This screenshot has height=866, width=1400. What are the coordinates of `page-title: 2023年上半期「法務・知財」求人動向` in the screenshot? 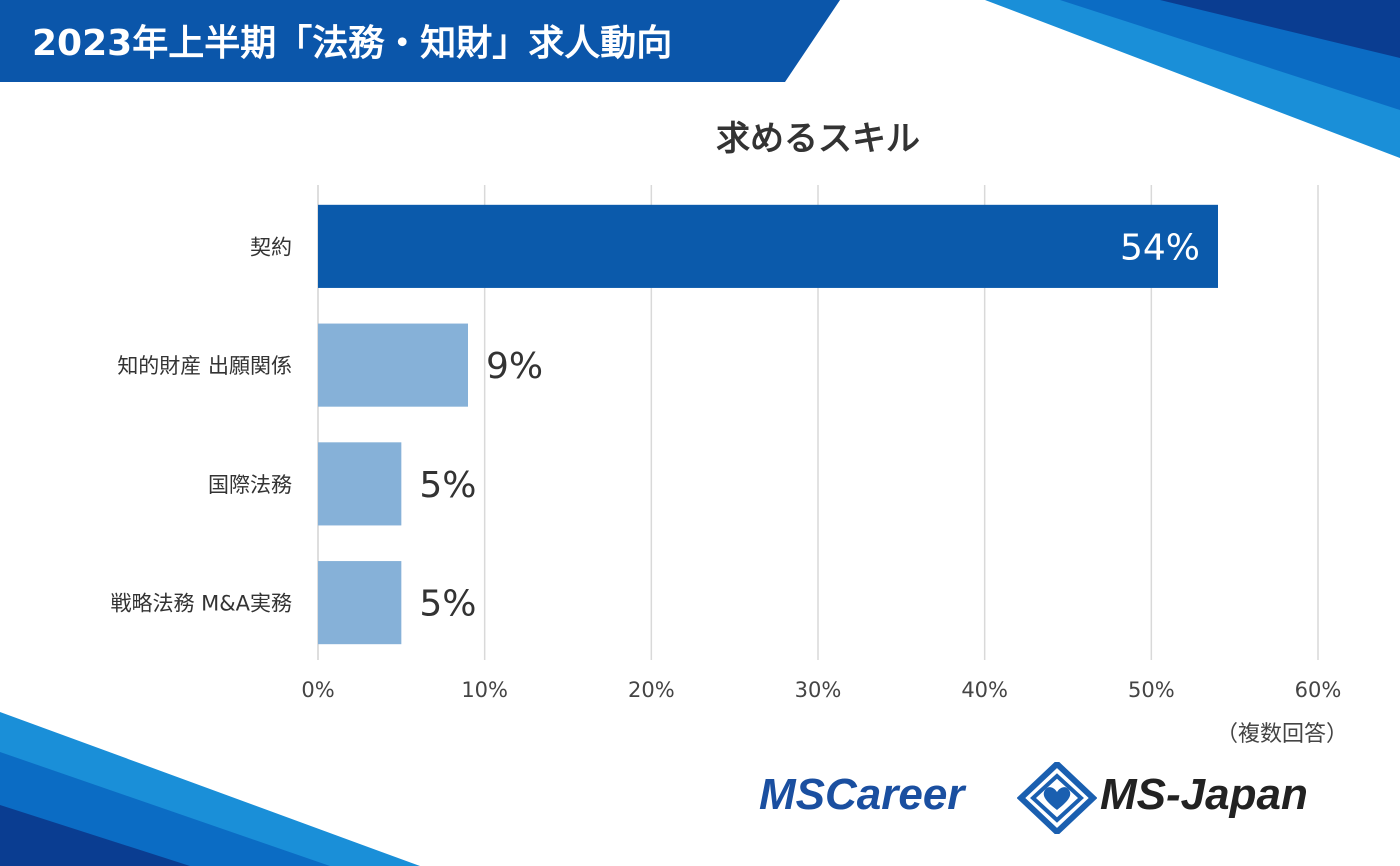 It's located at (352, 43).